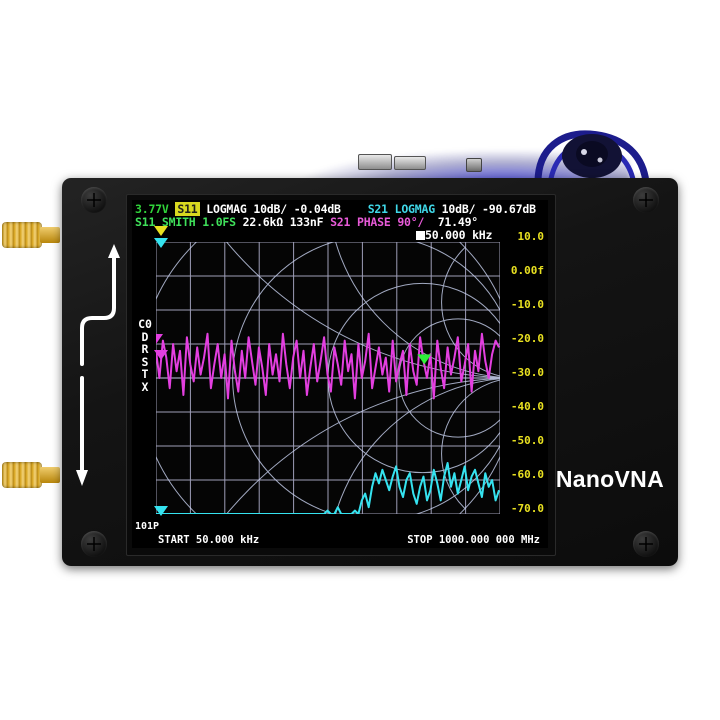 The width and height of the screenshot is (720, 720). What do you see at coordinates (159, 339) in the screenshot?
I see `plot-marker-ref-magenta` at bounding box center [159, 339].